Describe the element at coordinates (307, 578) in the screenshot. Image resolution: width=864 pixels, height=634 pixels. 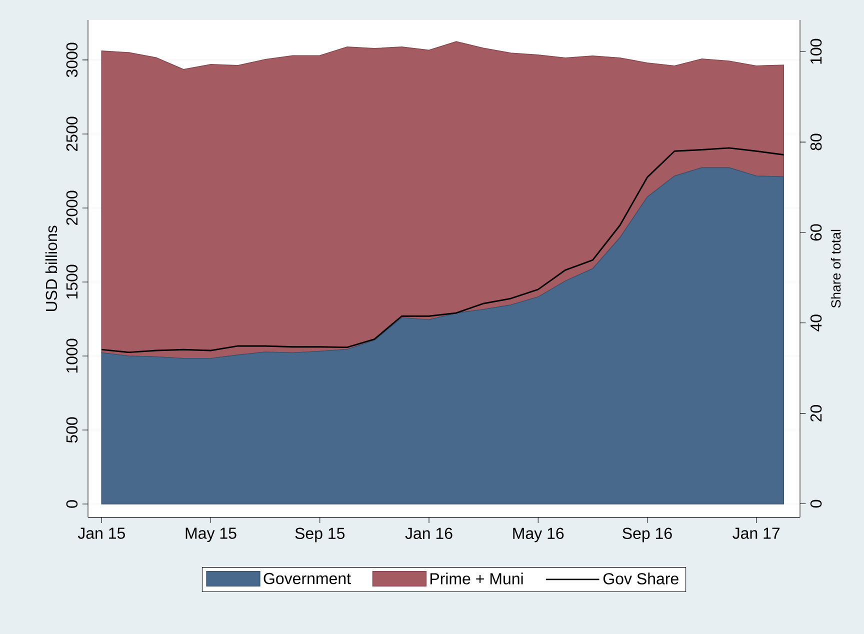
I see `legend-label: Government` at that location.